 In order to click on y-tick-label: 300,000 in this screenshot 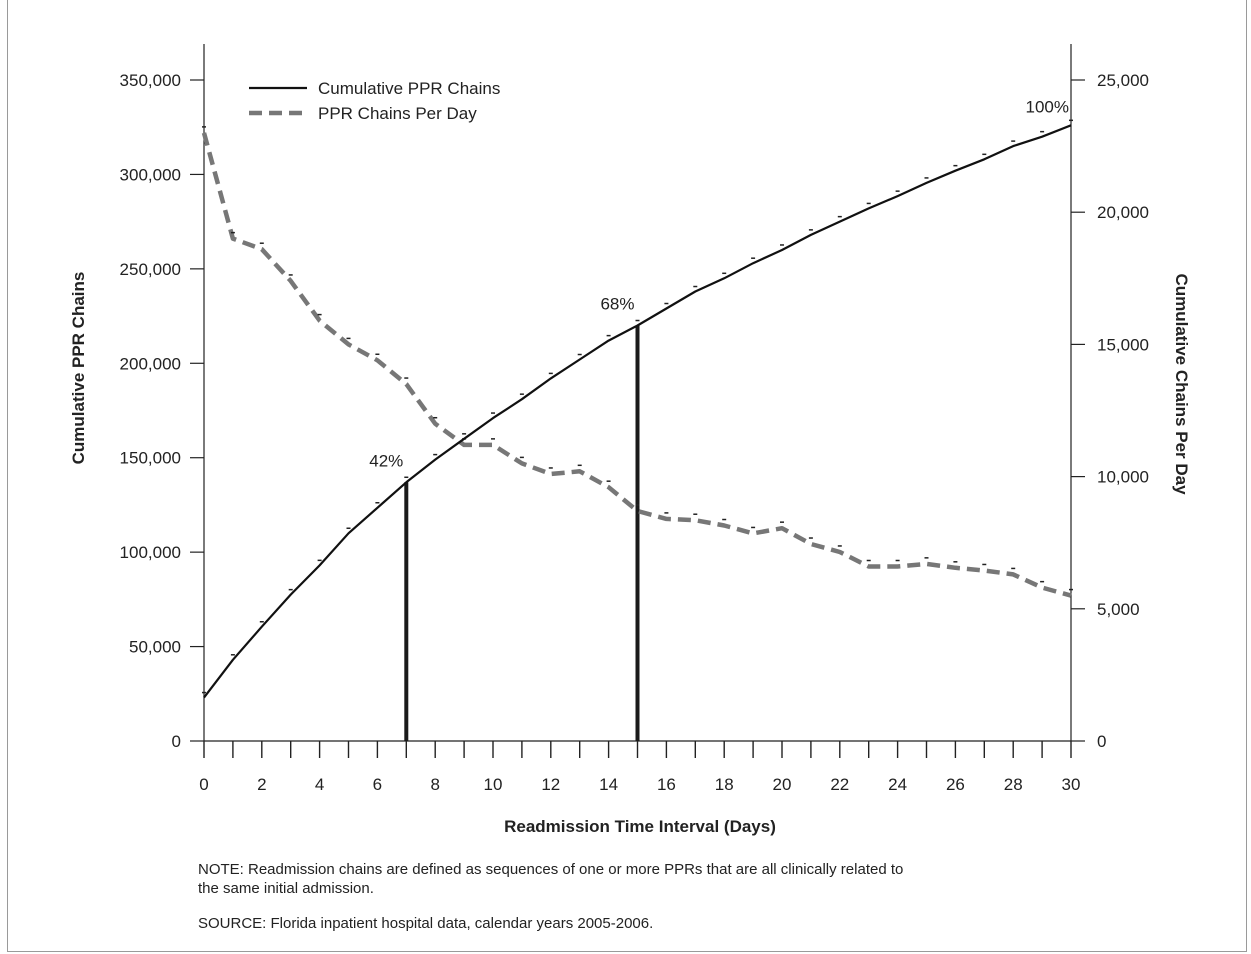, I will do `click(150, 174)`.